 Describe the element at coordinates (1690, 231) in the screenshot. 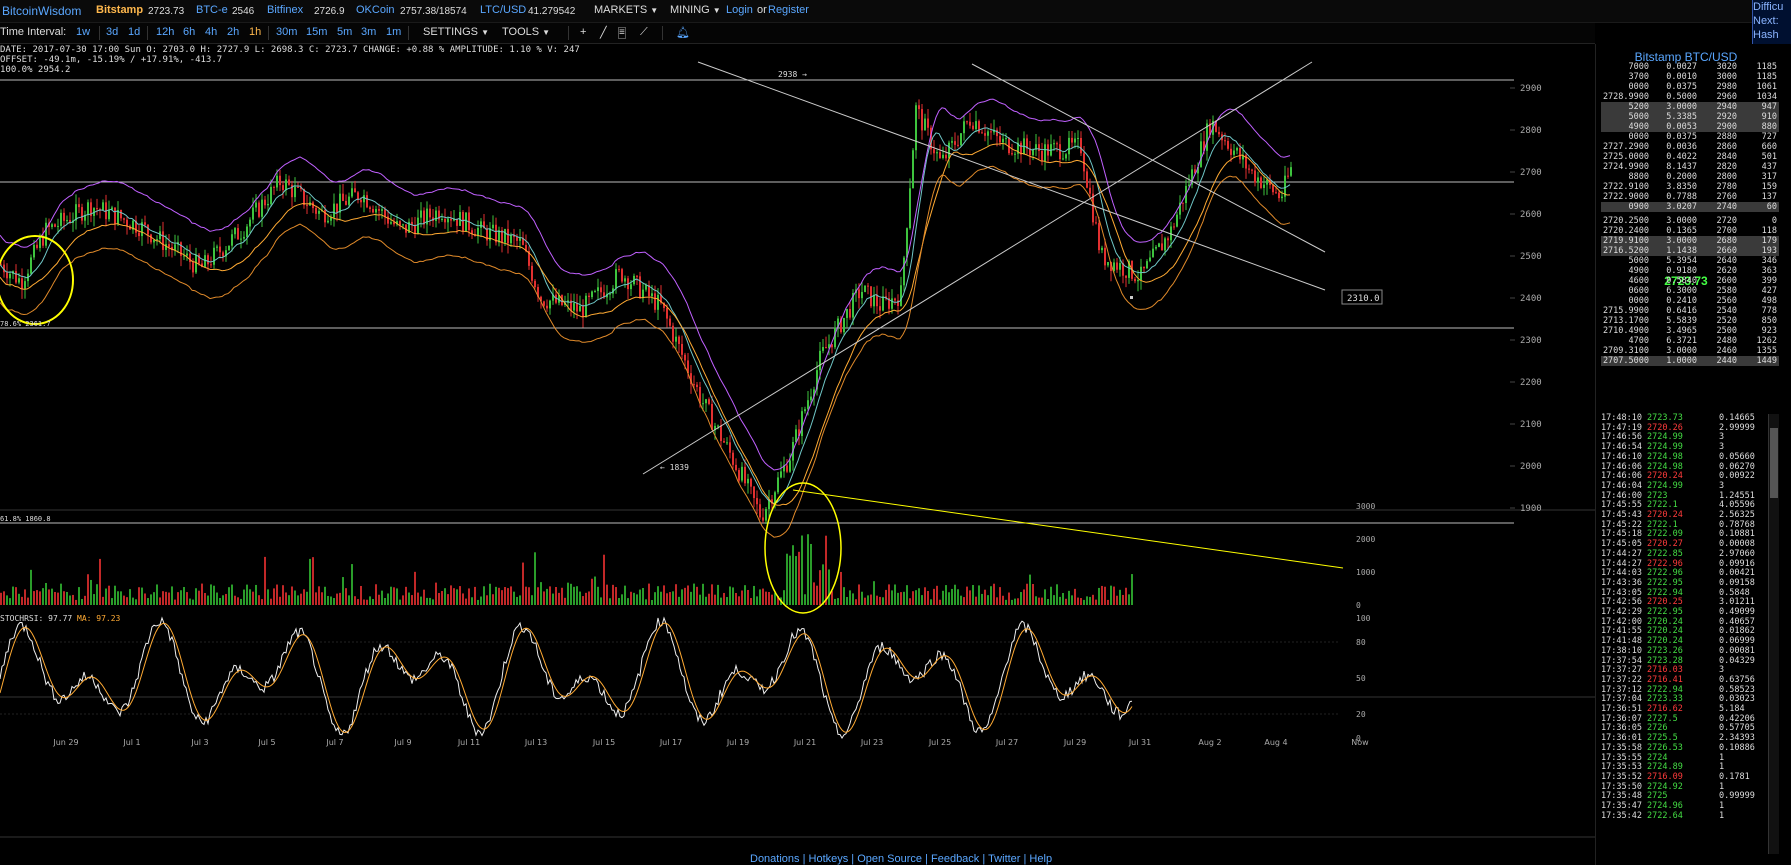

I see `bid-row: 2720.2400 0.1365 2700 118` at that location.